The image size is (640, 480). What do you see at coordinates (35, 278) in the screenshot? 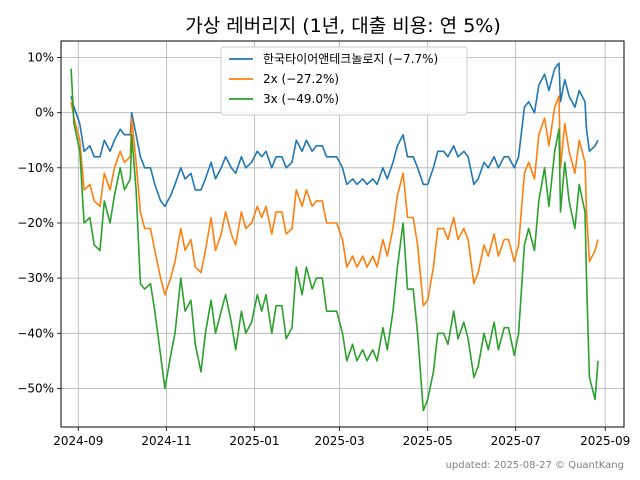
I see `y-tick-label: −30%` at bounding box center [35, 278].